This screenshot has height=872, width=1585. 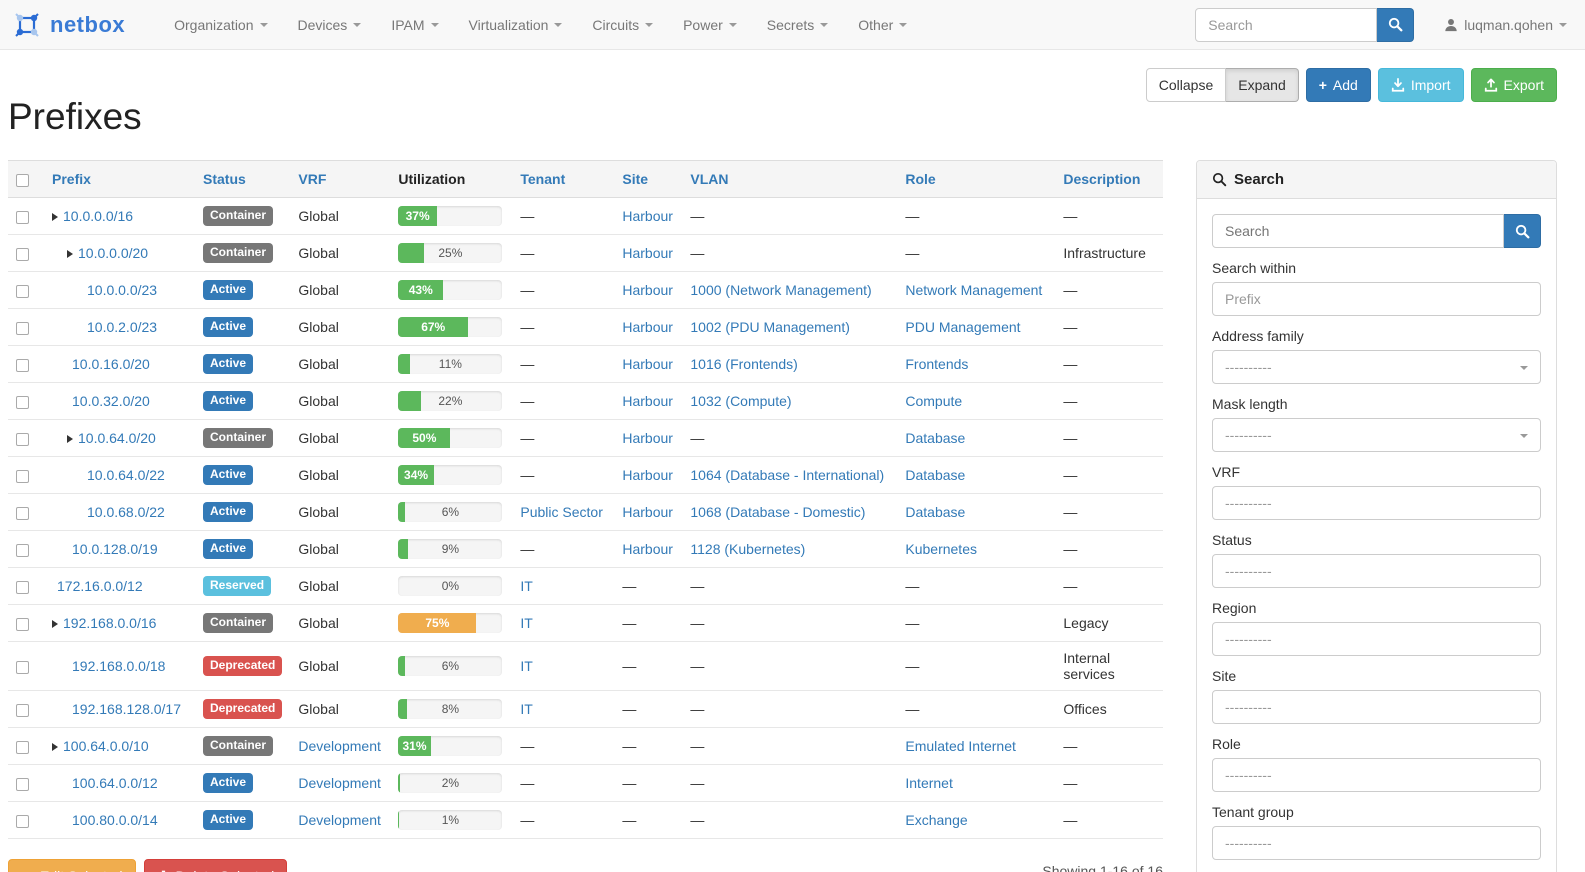 What do you see at coordinates (781, 290) in the screenshot?
I see `vlan-link: 1000 (Network Management)` at bounding box center [781, 290].